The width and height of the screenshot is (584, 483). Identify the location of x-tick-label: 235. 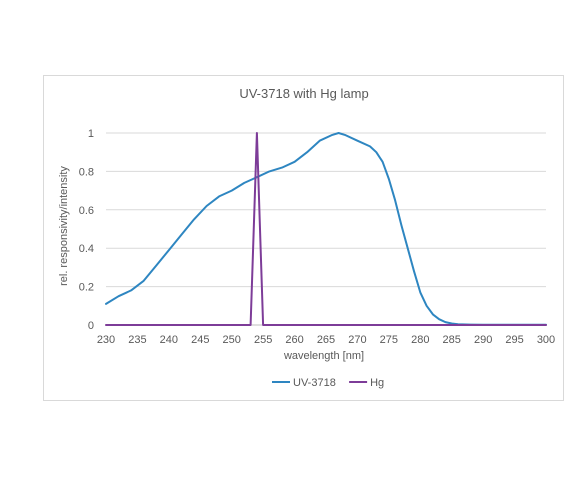
(137, 340).